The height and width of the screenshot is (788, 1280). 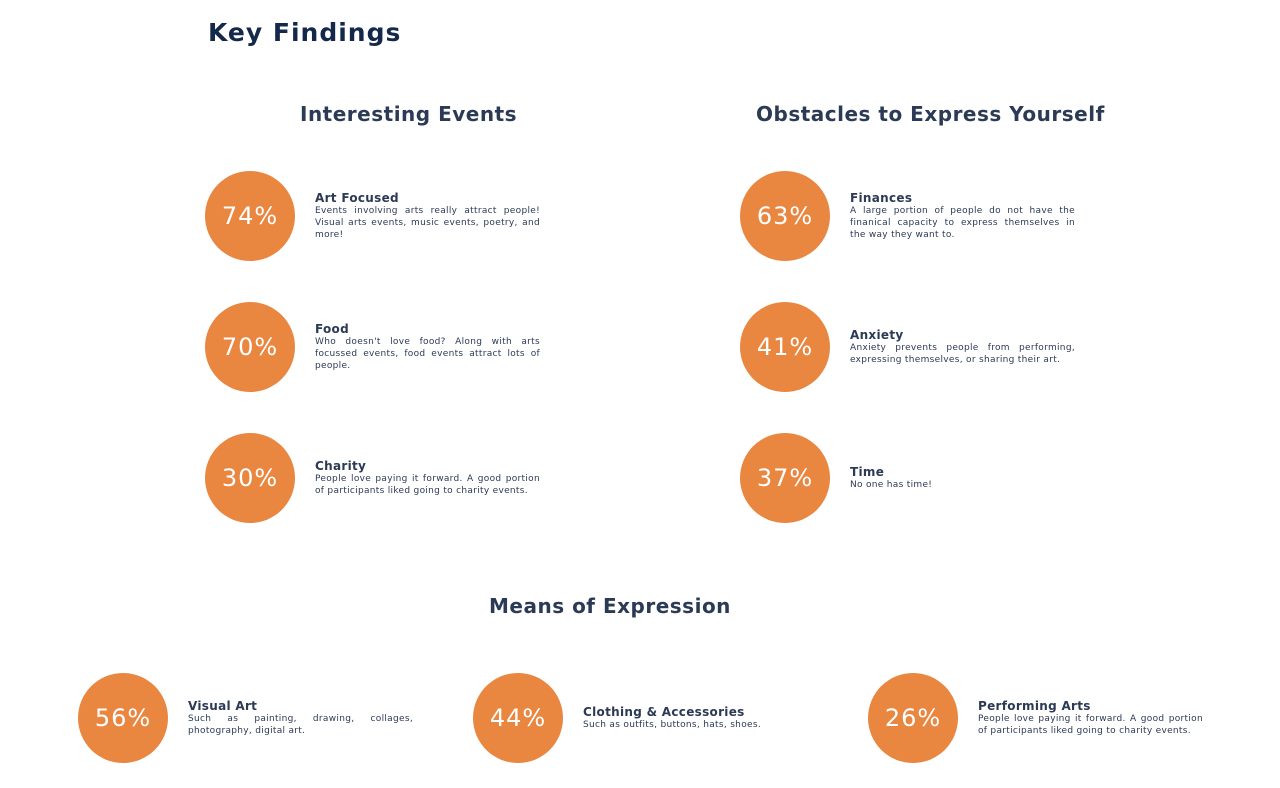 I want to click on percent-circle: 26%, so click(x=913, y=718).